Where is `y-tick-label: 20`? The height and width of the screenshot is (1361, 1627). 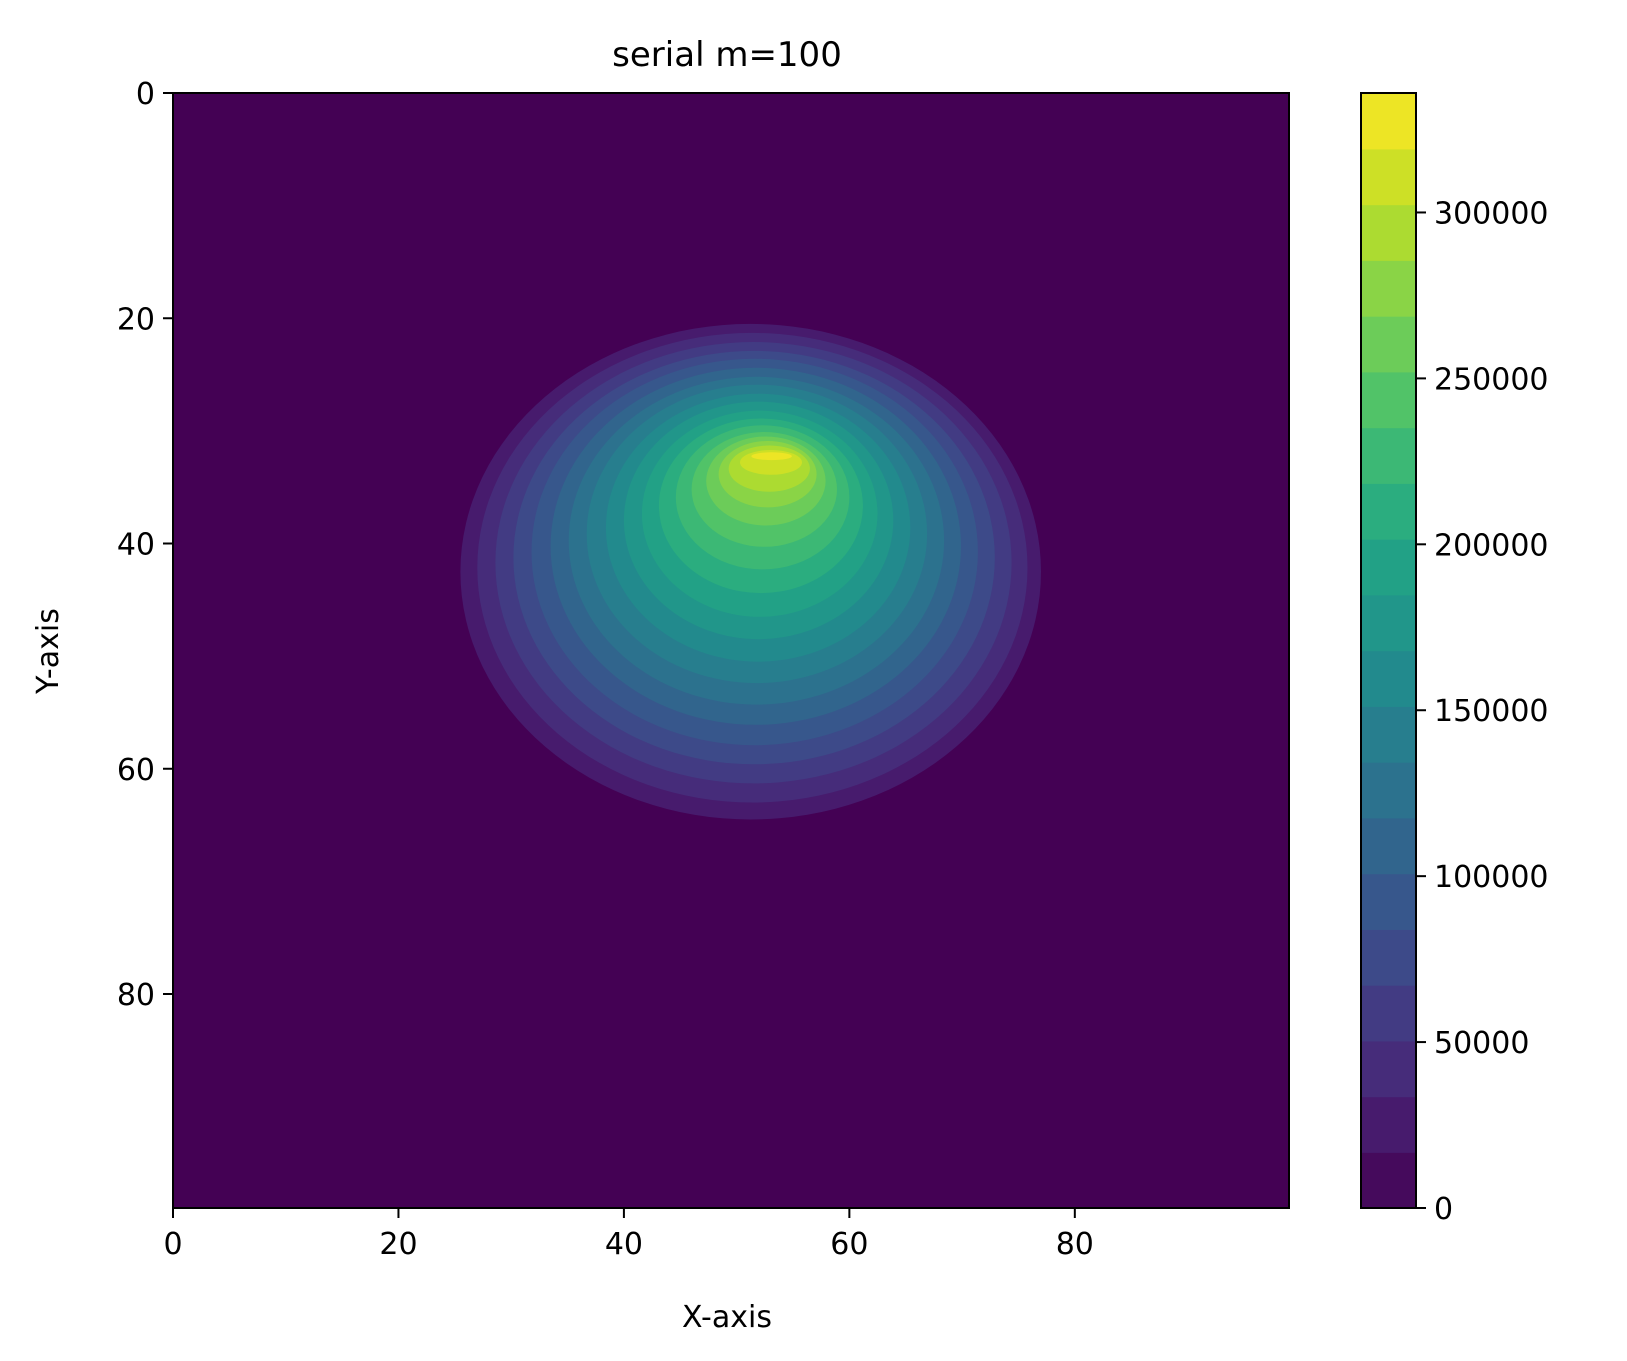
y-tick-label: 20 is located at coordinates (136, 319).